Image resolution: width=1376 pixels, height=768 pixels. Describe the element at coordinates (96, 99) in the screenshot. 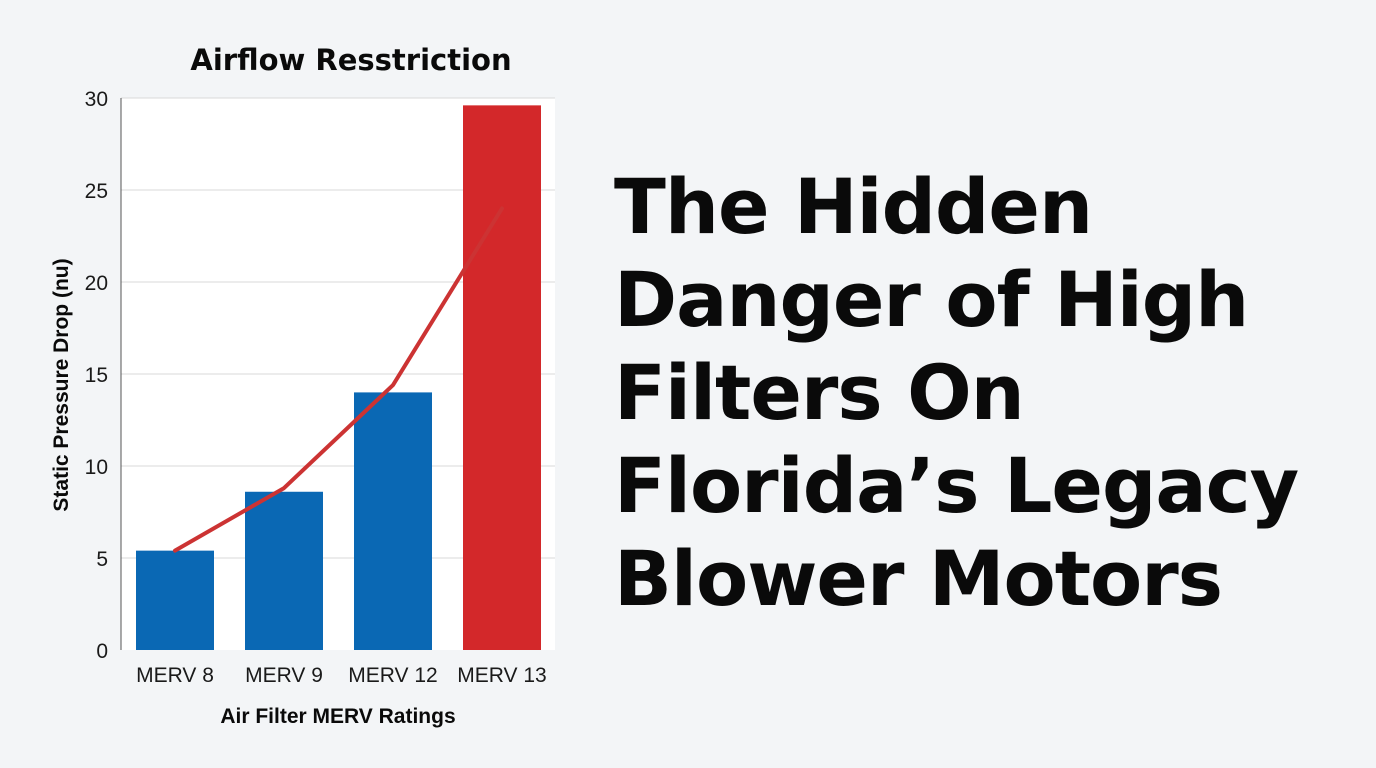

I see `y-tick-label: 30` at that location.